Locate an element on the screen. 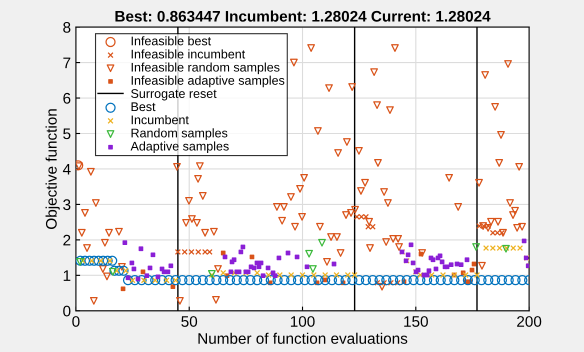  y-tick-label: 2 is located at coordinates (66, 240).